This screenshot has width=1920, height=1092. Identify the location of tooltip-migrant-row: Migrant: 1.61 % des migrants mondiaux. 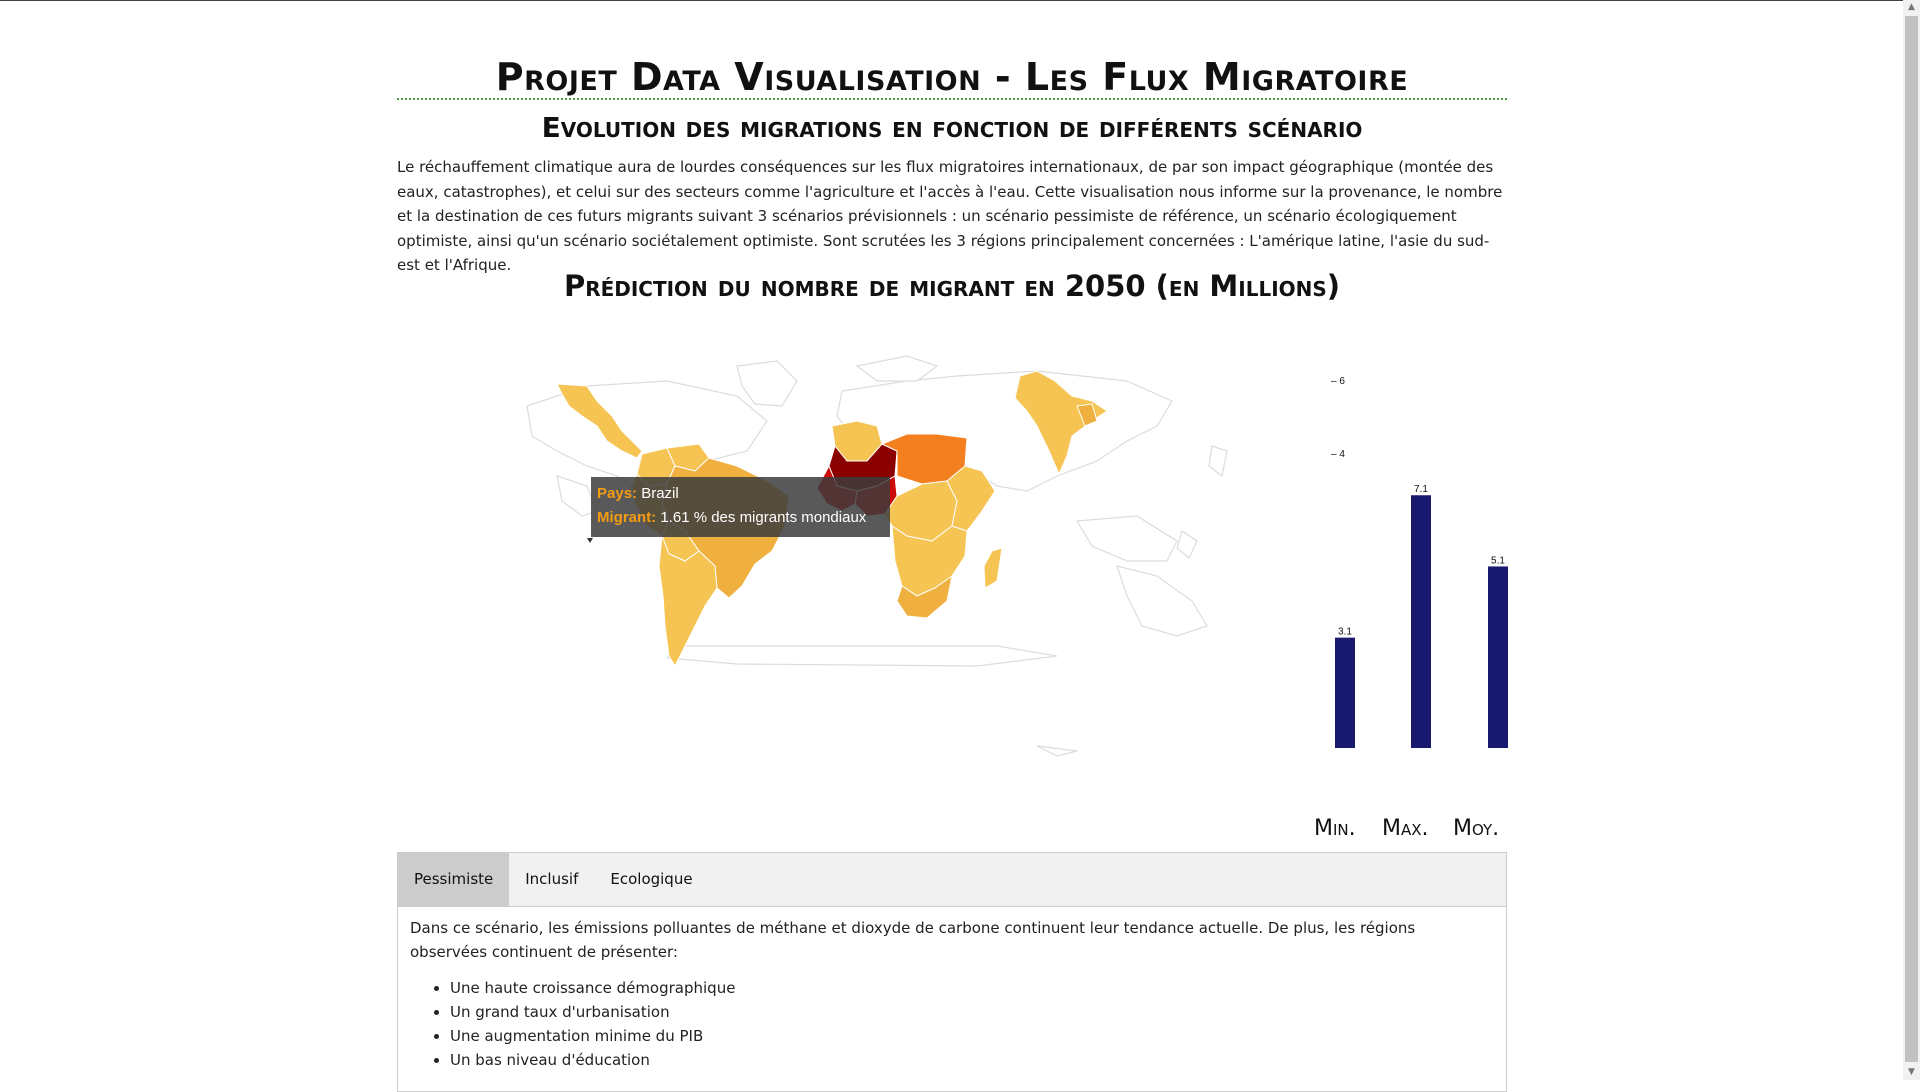
(740, 518).